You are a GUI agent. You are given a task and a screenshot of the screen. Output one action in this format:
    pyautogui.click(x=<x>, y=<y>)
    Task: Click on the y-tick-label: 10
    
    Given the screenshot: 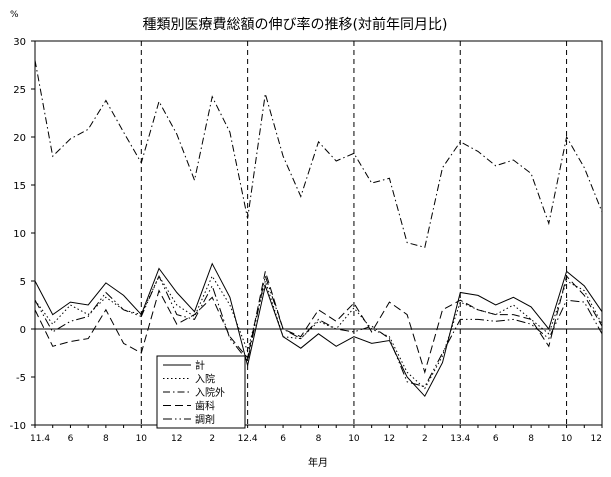 What is the action you would take?
    pyautogui.click(x=19, y=234)
    